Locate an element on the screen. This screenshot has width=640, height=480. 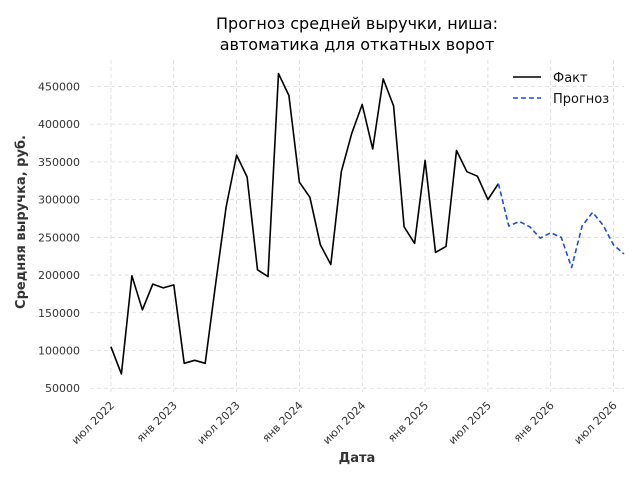
y-tick-label: 200000 is located at coordinates (59, 275).